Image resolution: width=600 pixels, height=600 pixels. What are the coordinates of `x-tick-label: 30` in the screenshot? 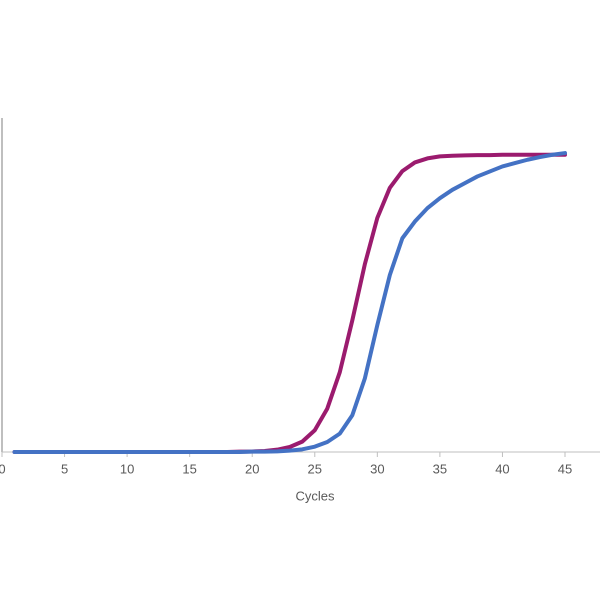 It's located at (377, 468).